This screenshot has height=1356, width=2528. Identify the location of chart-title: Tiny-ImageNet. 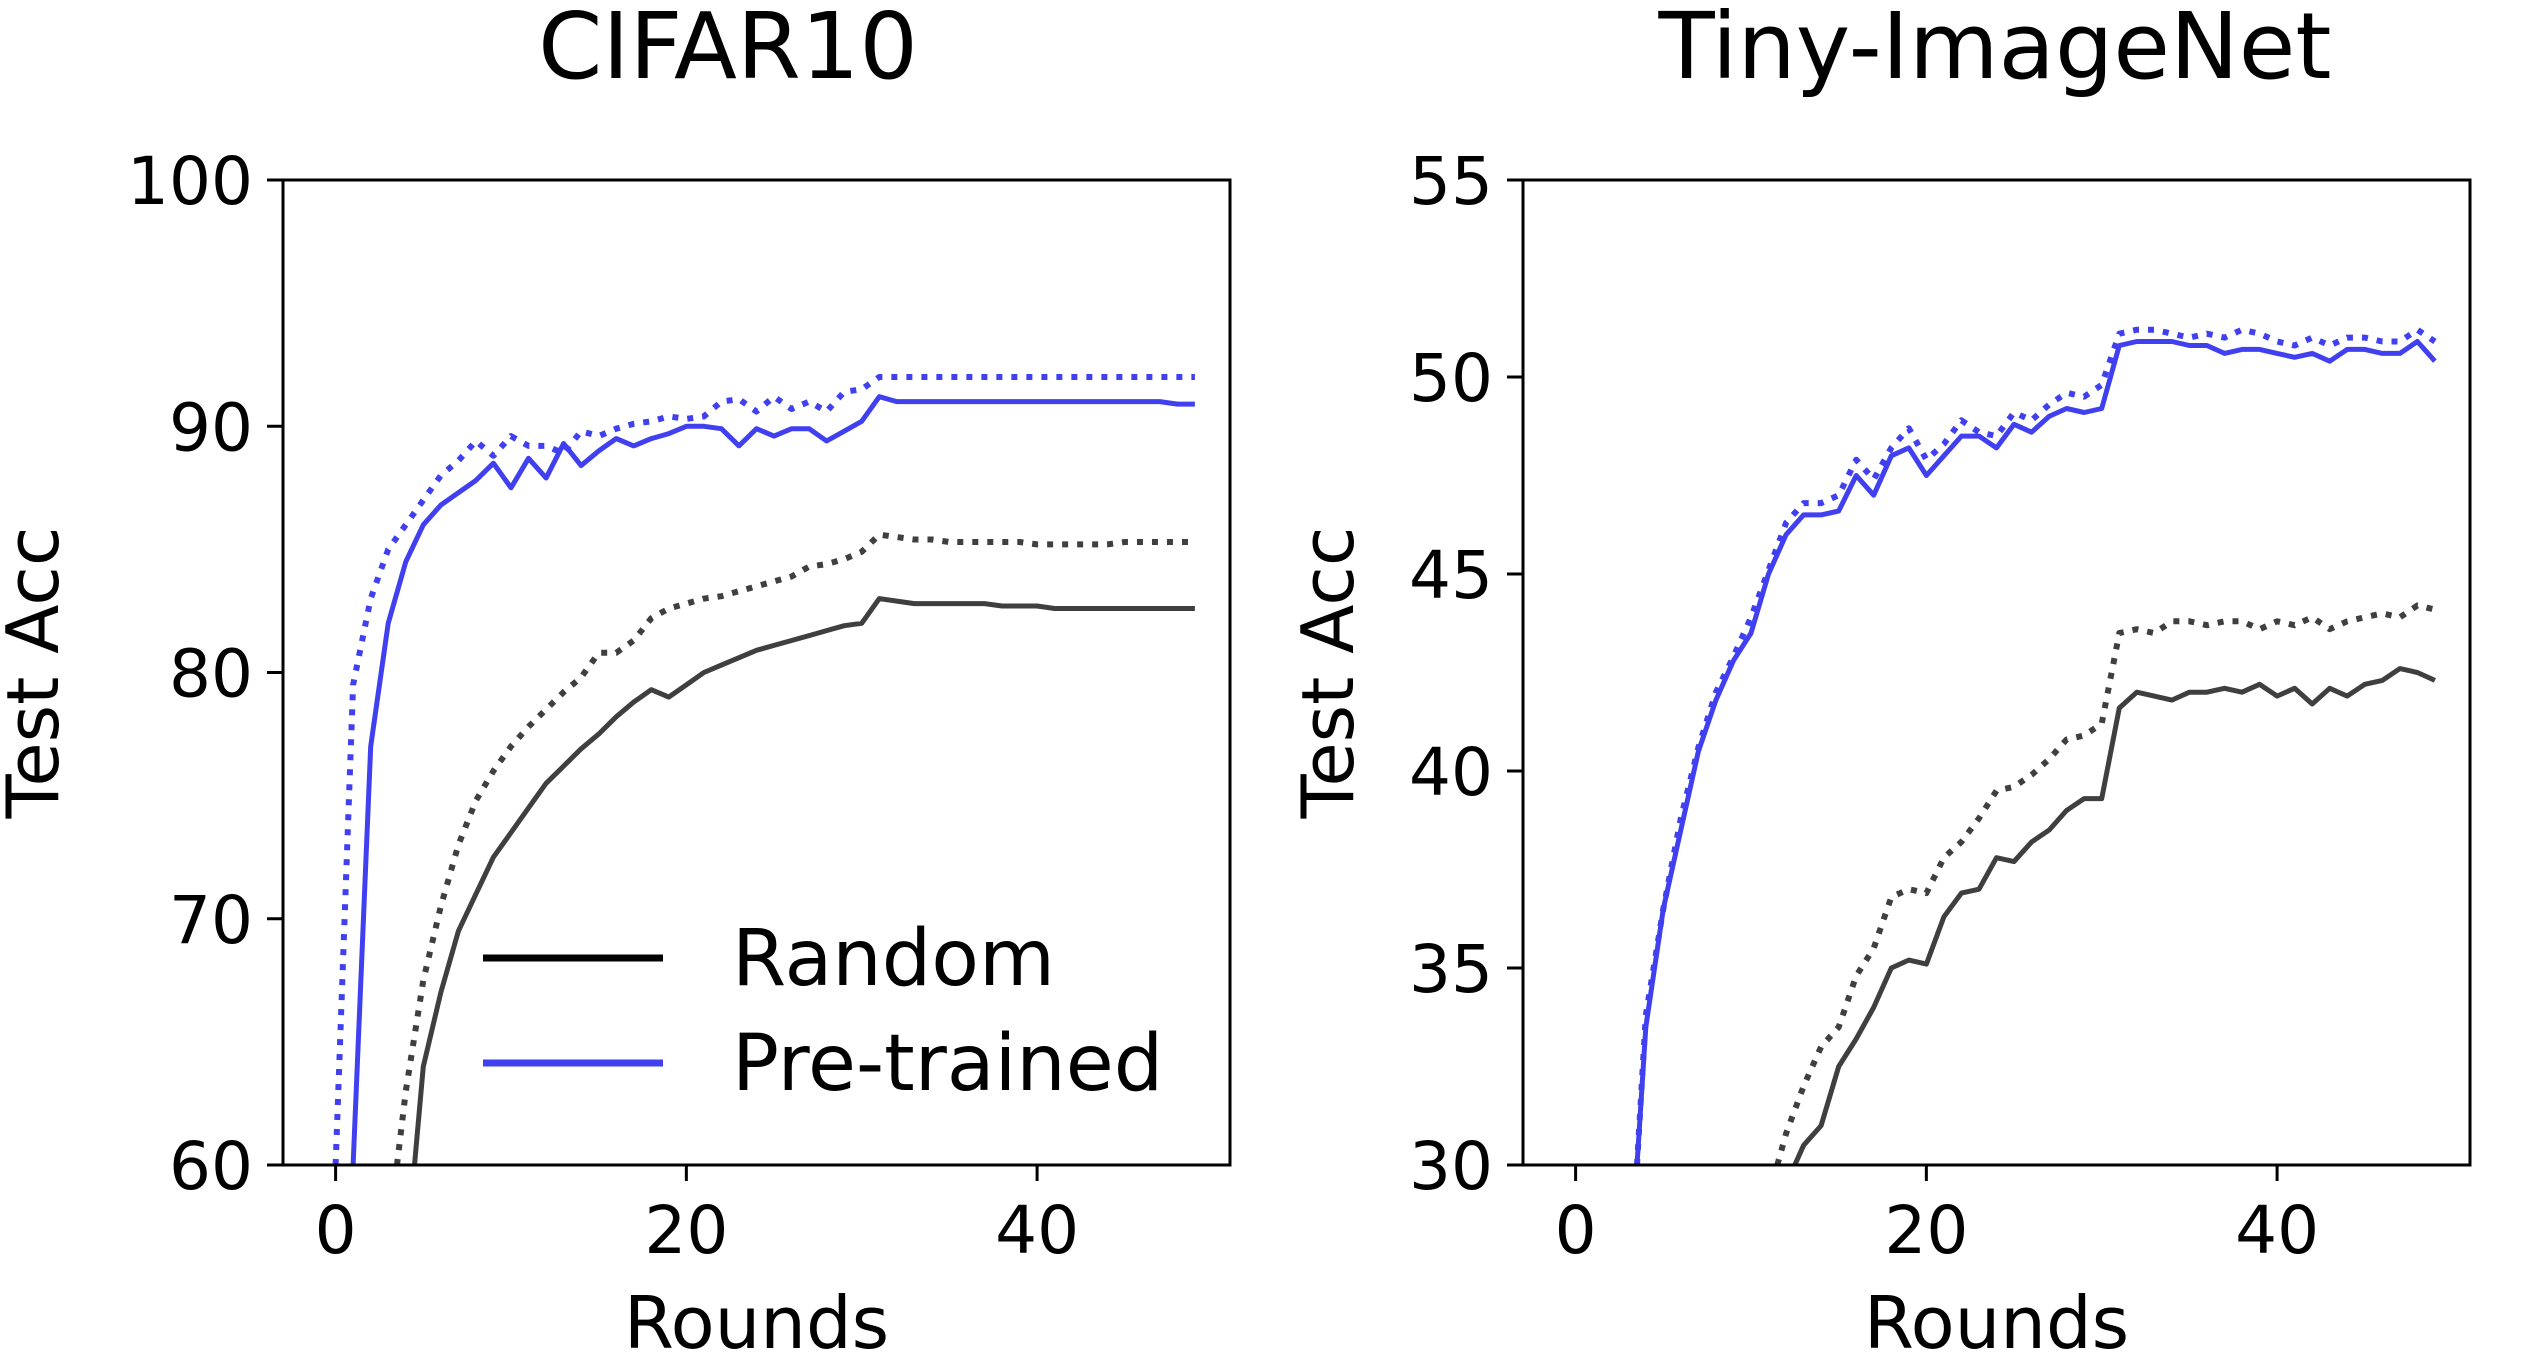
(1995, 50).